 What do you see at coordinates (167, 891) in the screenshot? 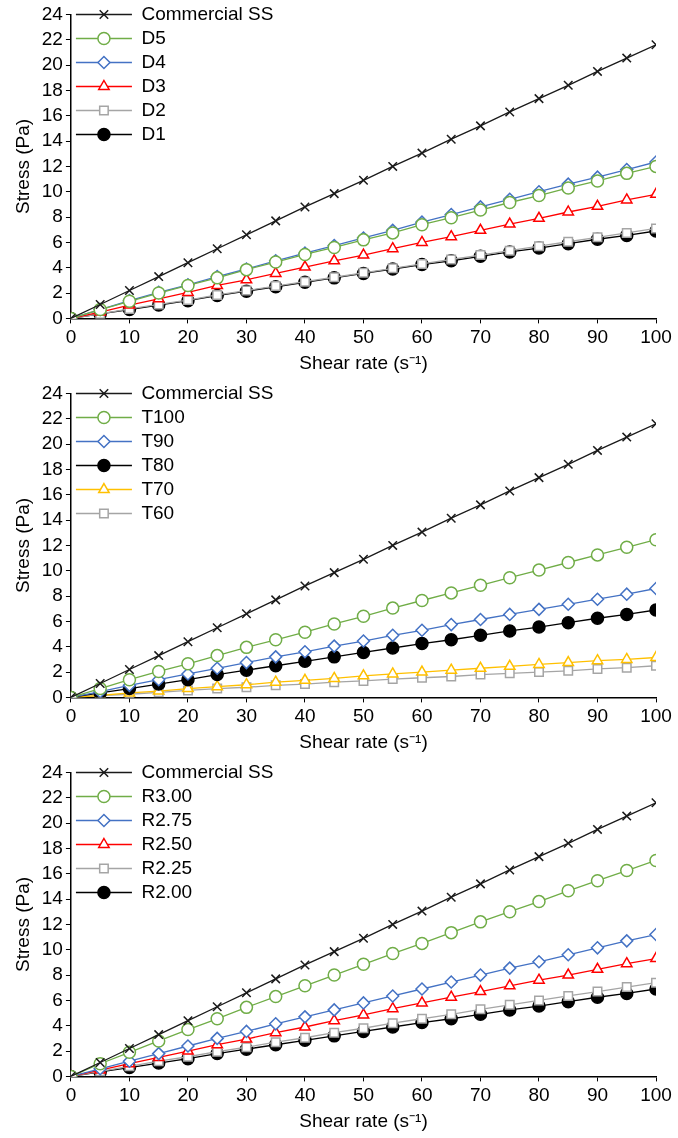
I see `legend-label: R2.00` at bounding box center [167, 891].